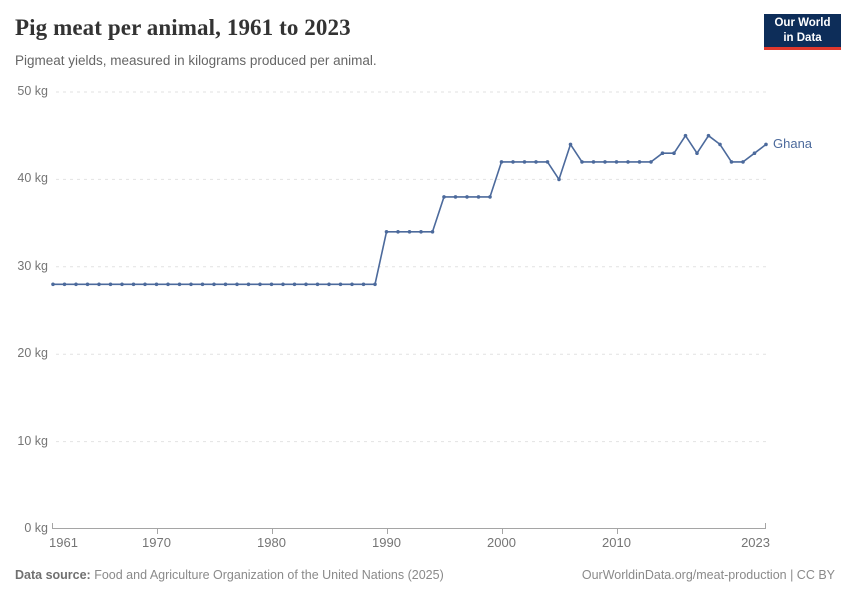 The width and height of the screenshot is (850, 600). I want to click on data-point-1987, so click(352, 284).